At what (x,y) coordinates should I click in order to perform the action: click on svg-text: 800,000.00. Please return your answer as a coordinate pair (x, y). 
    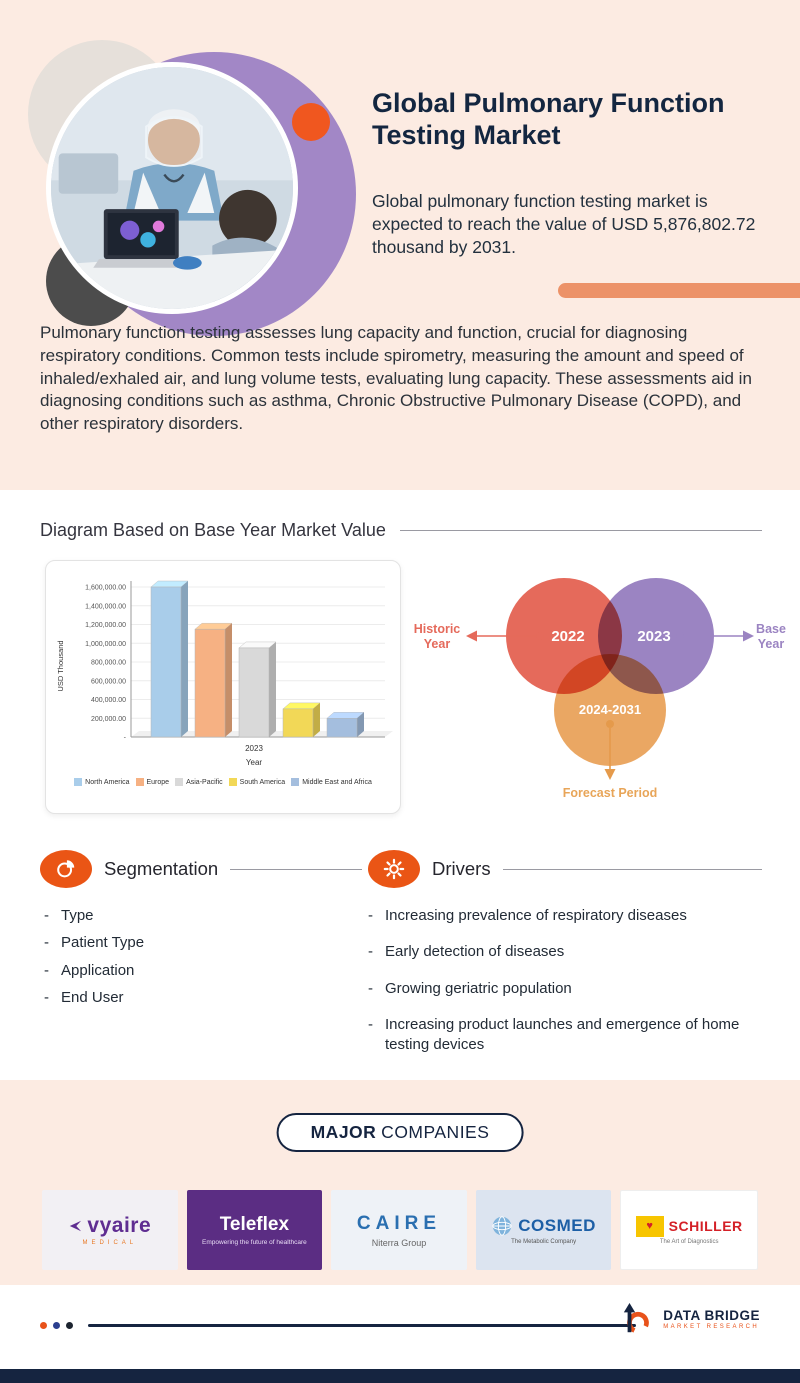
    Looking at the image, I should click on (108, 663).